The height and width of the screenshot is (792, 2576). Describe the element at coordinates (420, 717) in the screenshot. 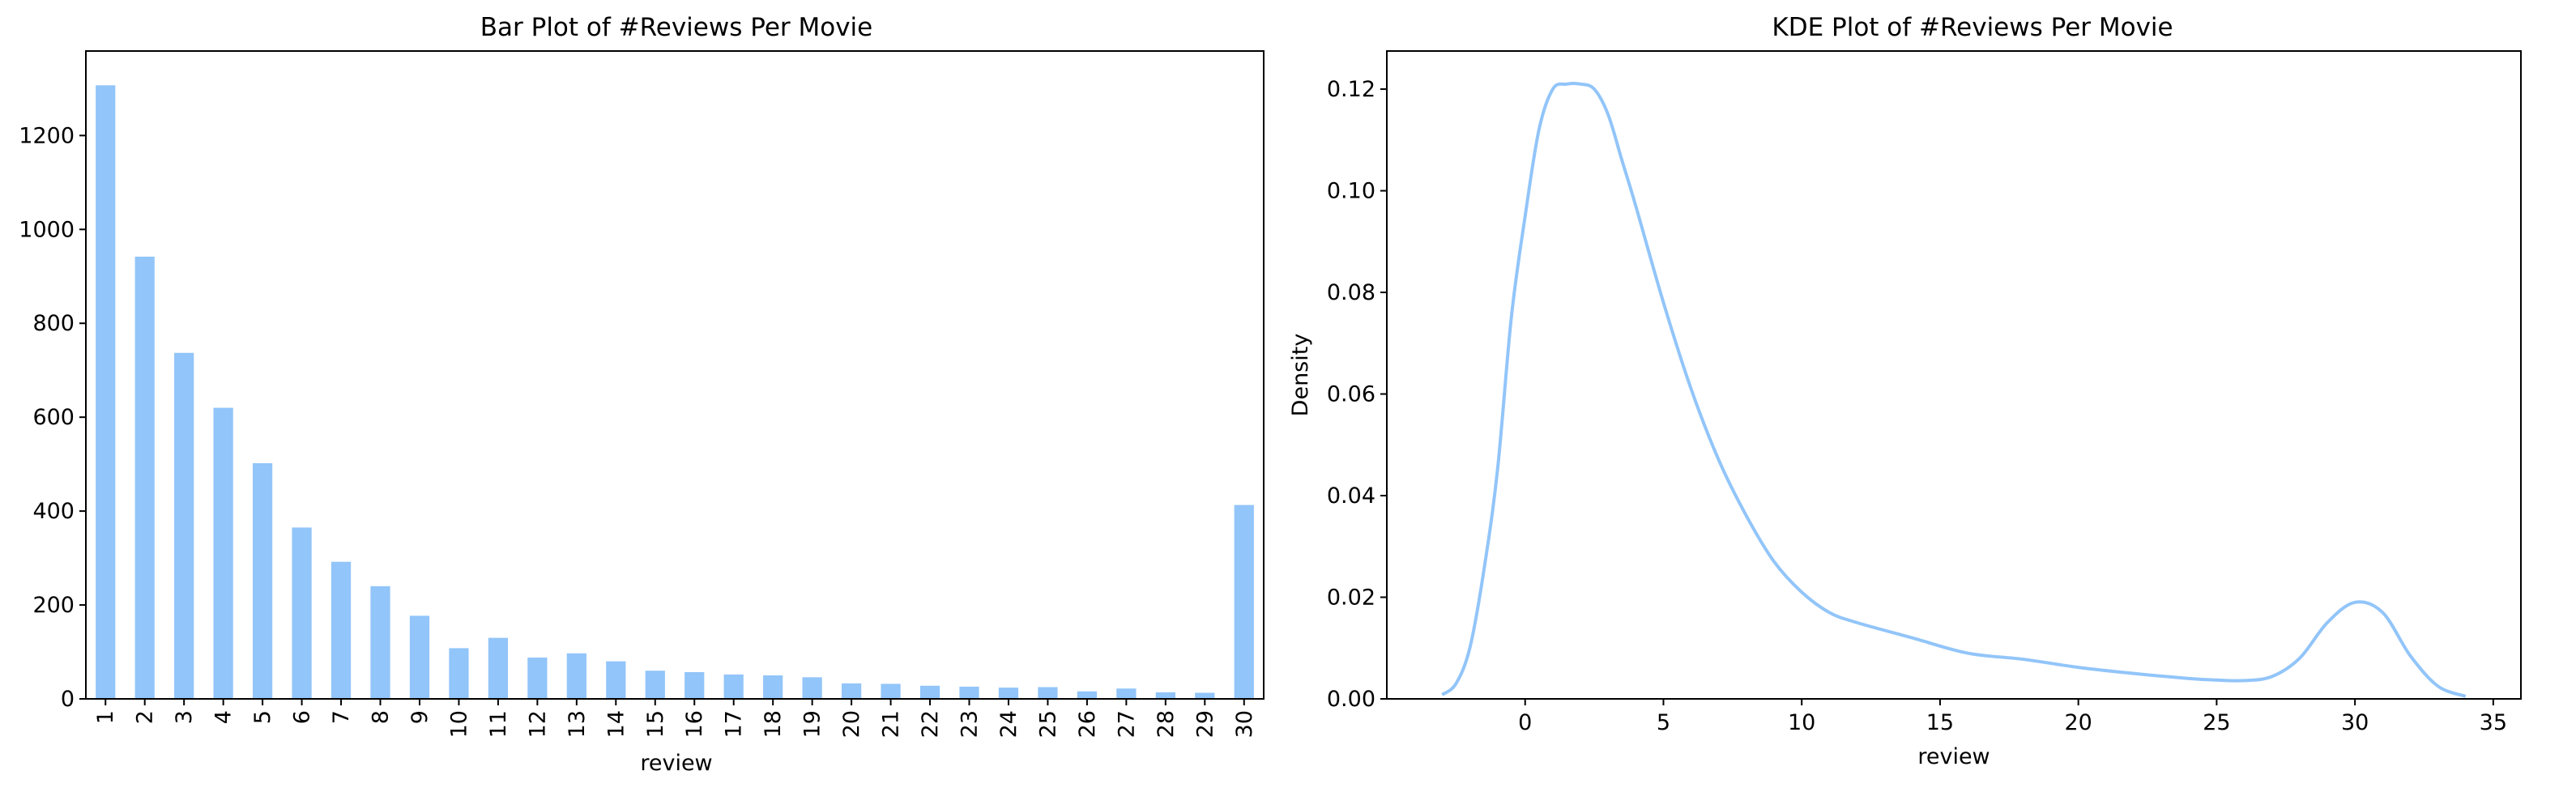

I see `x-tick-label: 9` at that location.